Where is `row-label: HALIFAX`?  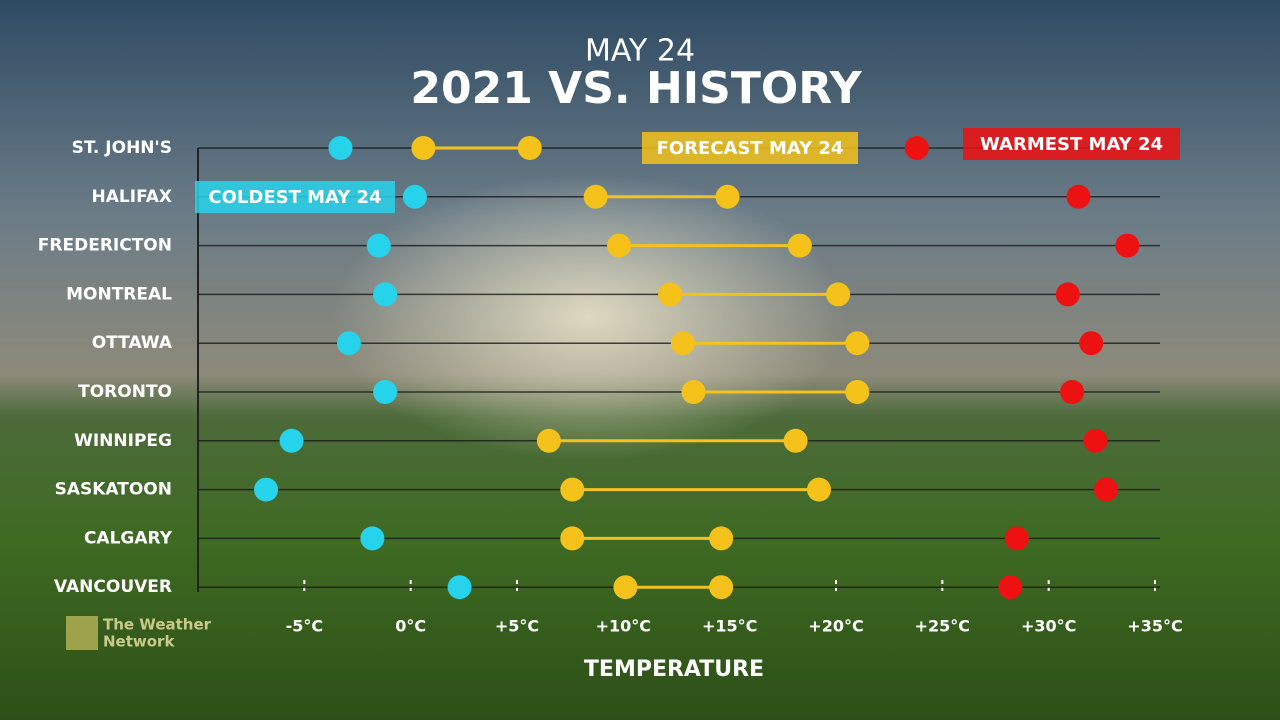 row-label: HALIFAX is located at coordinates (132, 197).